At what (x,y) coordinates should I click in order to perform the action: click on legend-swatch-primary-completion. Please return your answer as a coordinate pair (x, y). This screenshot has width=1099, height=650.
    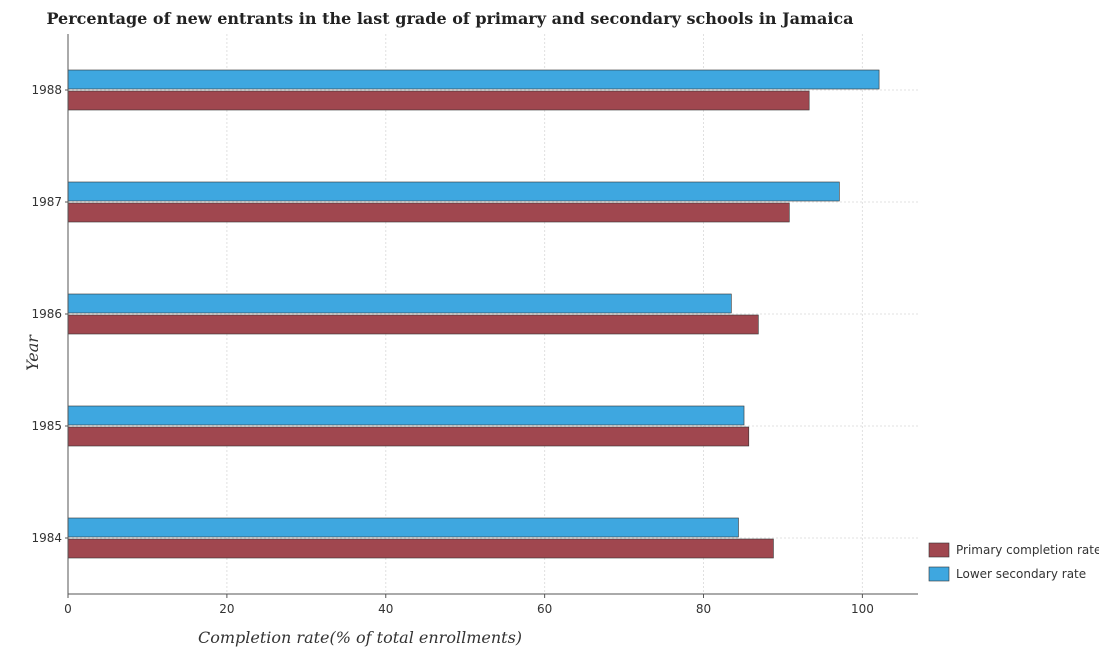
    Looking at the image, I should click on (939, 550).